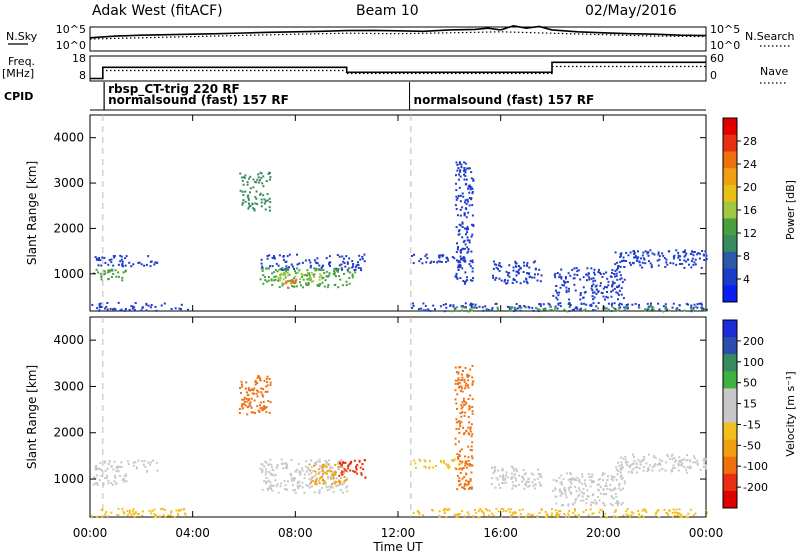 The height and width of the screenshot is (554, 800). What do you see at coordinates (750, 141) in the screenshot?
I see `power-colorbar-tick-label: 28` at bounding box center [750, 141].